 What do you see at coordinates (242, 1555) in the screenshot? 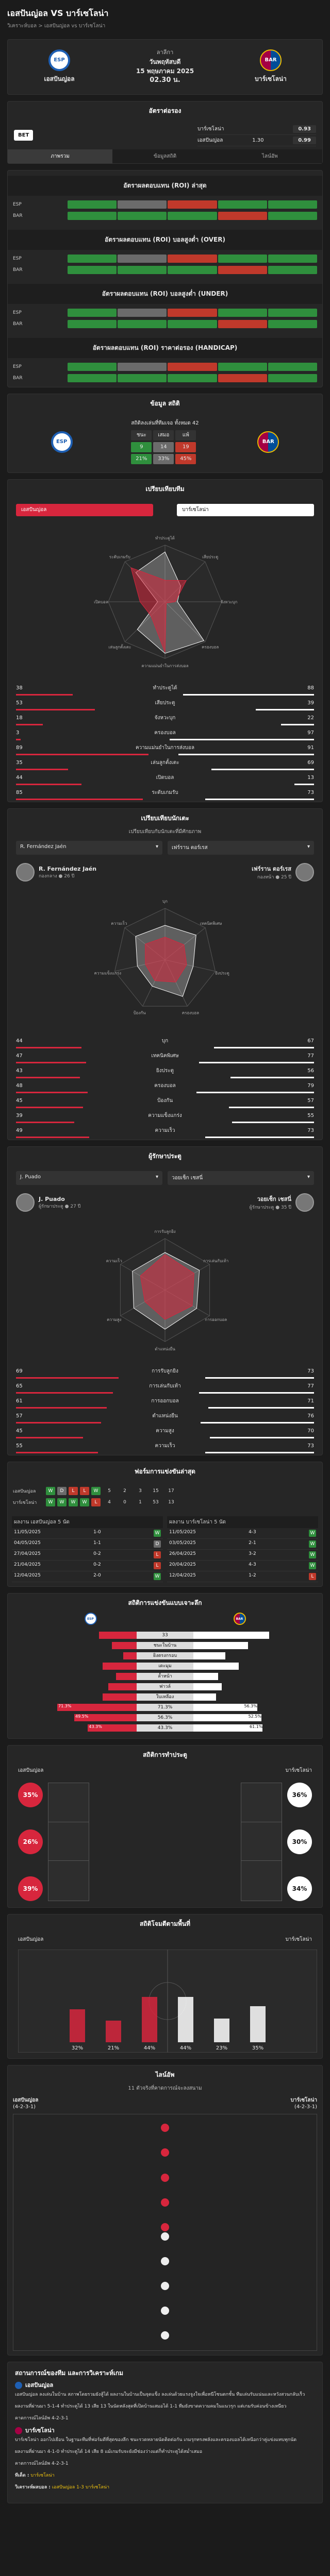
I see `fixture-row: 26/04/2025 3-2 W` at bounding box center [242, 1555].